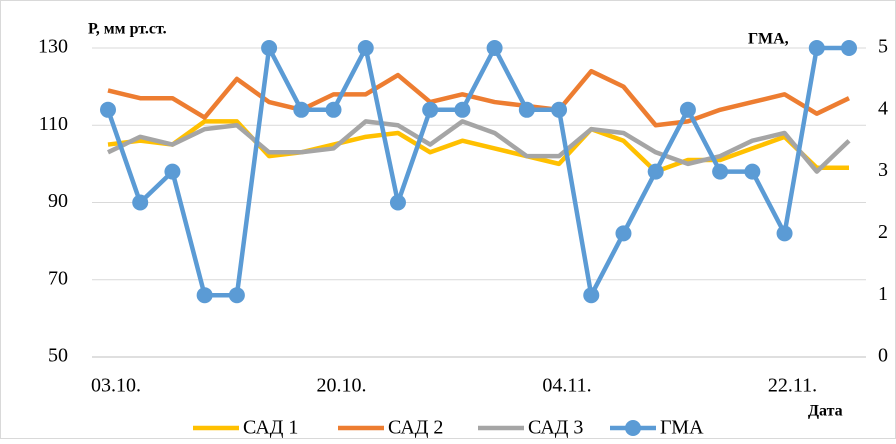 The image size is (896, 444). Describe the element at coordinates (270, 428) in the screenshot. I see `legend-label: САД 1` at that location.